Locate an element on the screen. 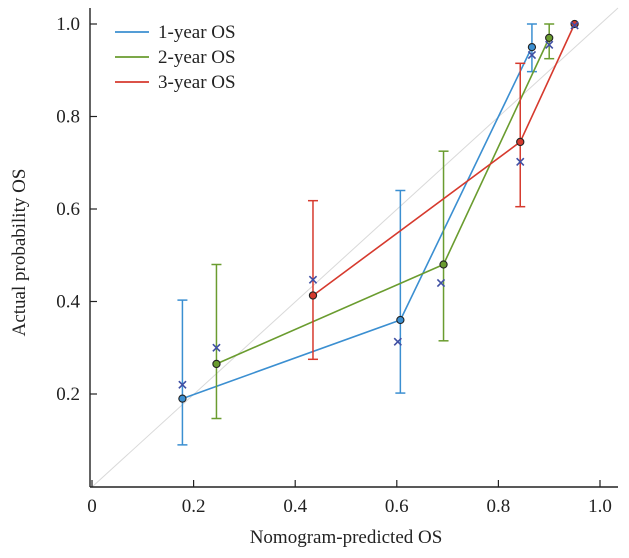 Image resolution: width=629 pixels, height=558 pixels. y-tick-label: 1.0 is located at coordinates (68, 24).